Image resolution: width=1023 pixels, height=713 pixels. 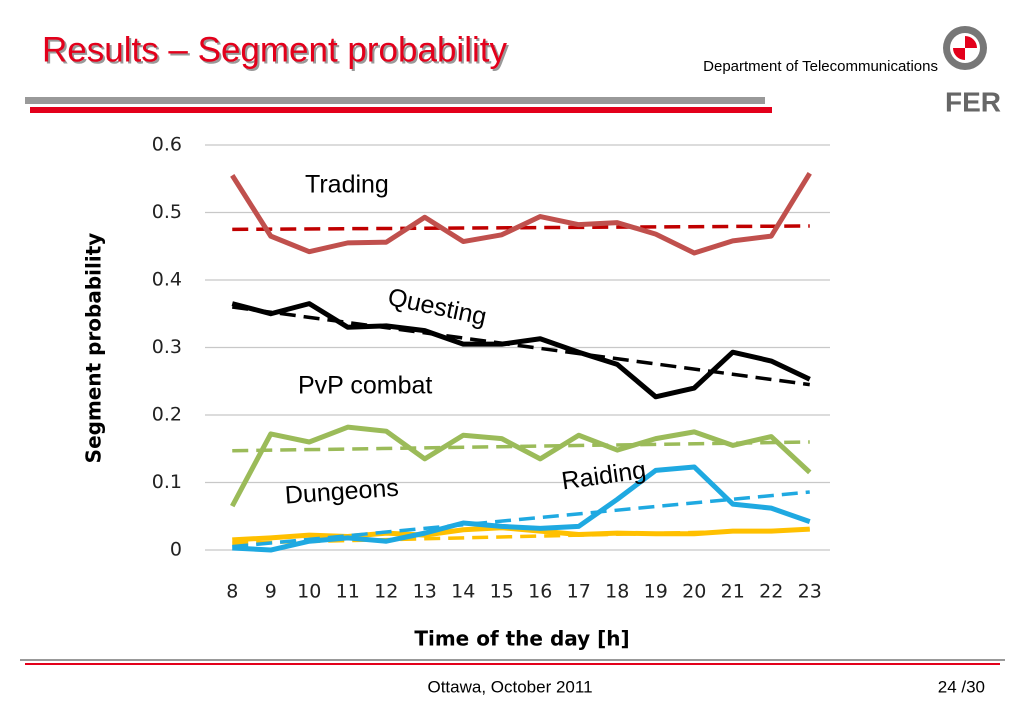 I want to click on title-shadow: Results – Segment probability, so click(x=276, y=51).